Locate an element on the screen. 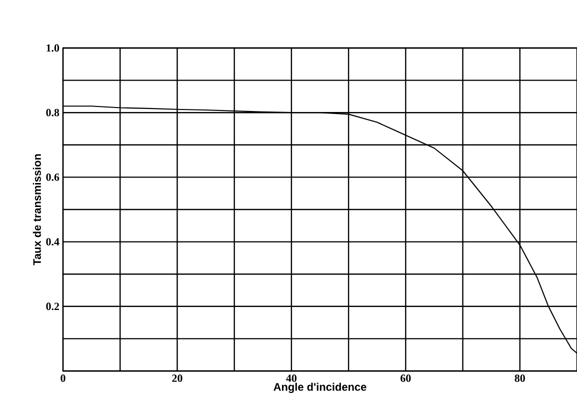 This screenshot has width=577, height=403. y-tick-label: 0.2 is located at coordinates (52, 306).